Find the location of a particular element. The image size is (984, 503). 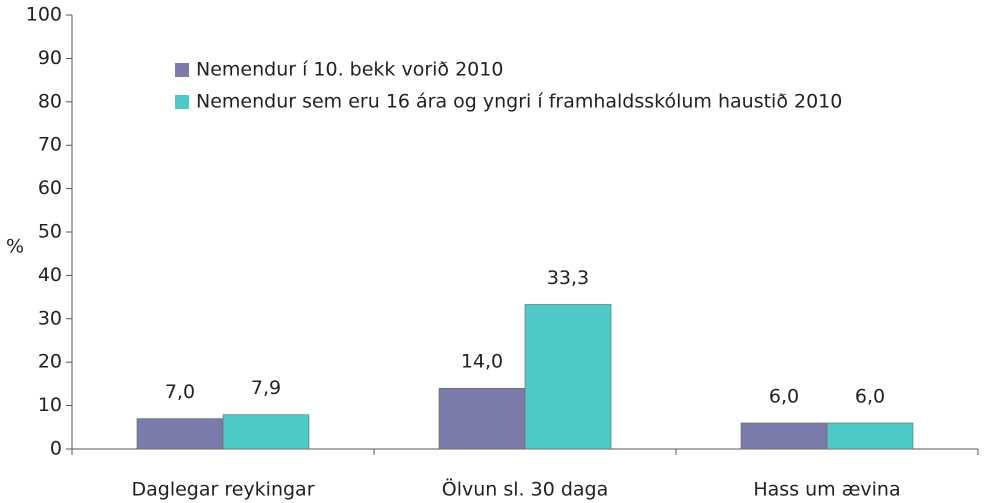

y-tick-label: 70 is located at coordinates (50, 145).